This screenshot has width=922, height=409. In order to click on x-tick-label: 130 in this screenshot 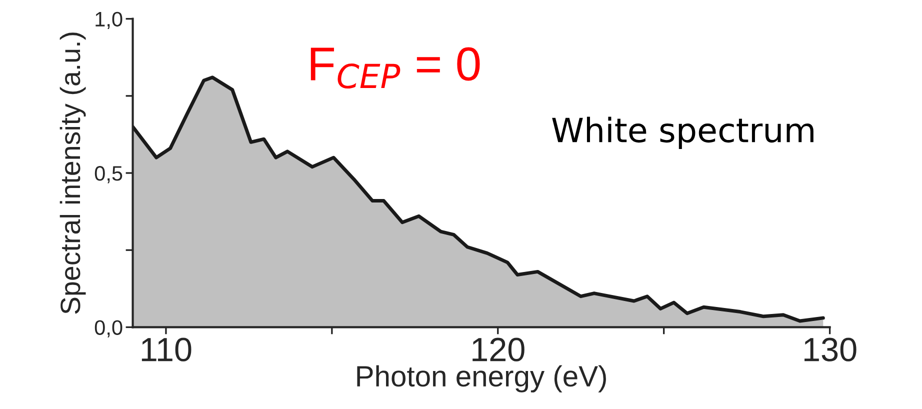, I will do `click(830, 350)`.